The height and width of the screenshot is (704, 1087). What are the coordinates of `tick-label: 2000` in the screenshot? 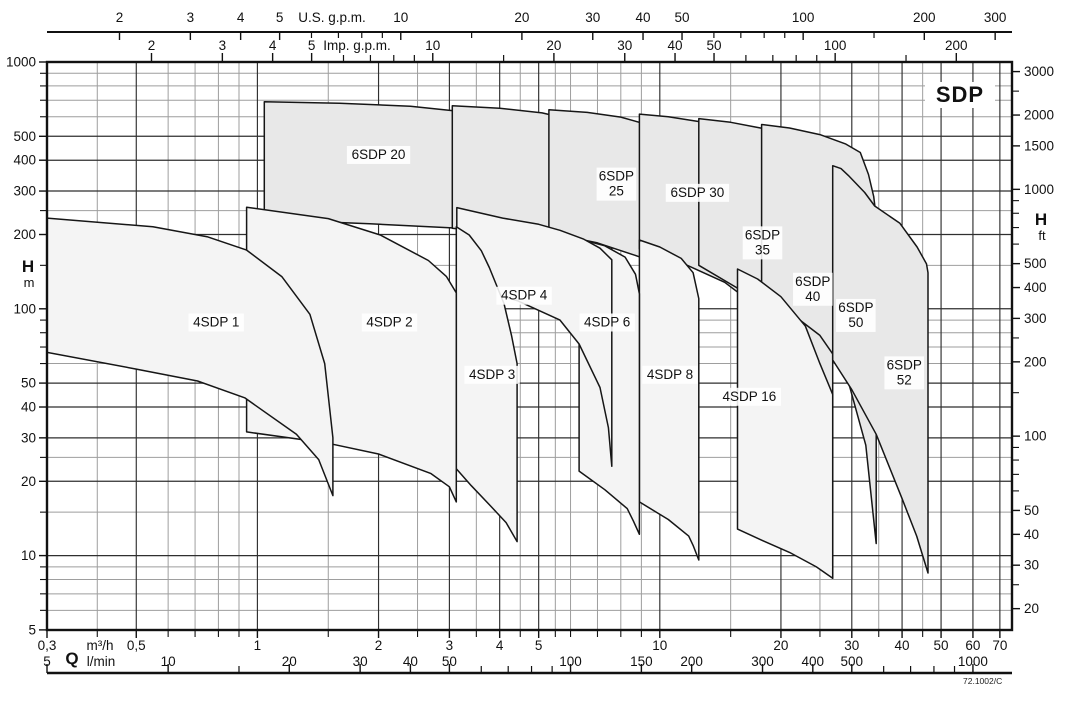 It's located at (1039, 115).